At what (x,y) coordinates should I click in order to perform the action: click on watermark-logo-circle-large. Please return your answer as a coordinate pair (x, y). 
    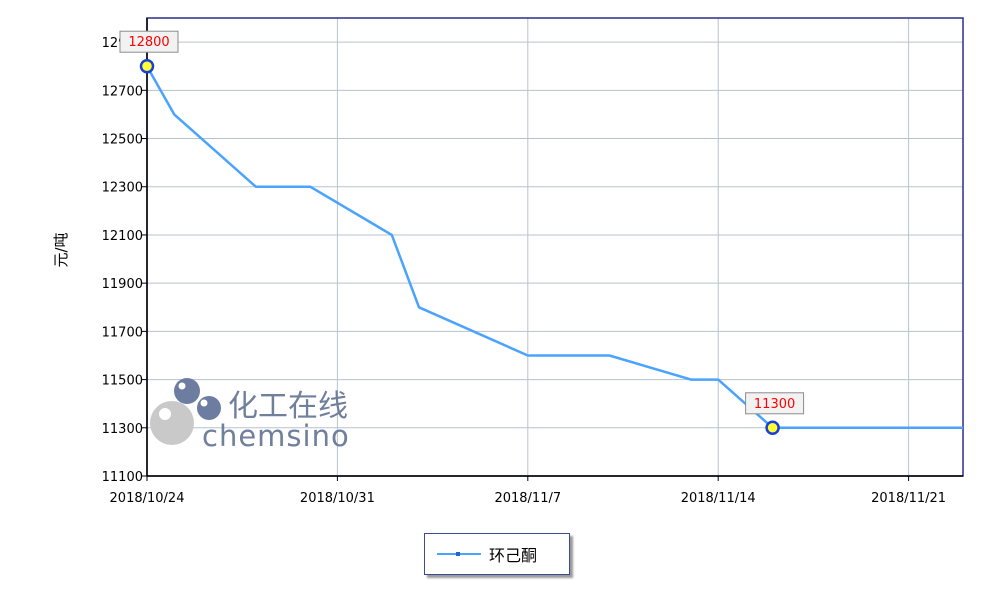
    Looking at the image, I should click on (172, 423).